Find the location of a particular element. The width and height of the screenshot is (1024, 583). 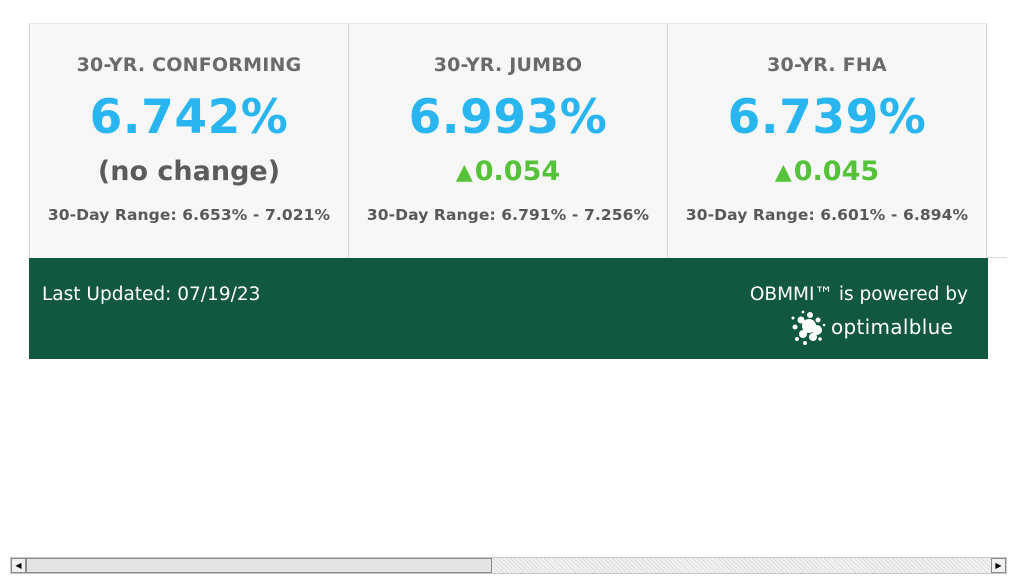

rate-change: ▲0.054 is located at coordinates (508, 171).